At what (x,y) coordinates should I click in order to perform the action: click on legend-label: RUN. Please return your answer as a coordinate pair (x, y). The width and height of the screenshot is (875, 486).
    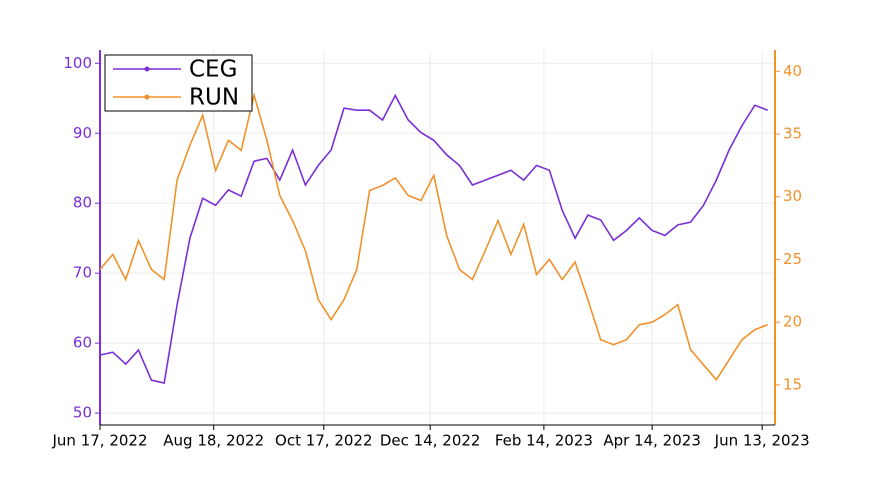
    Looking at the image, I should click on (214, 98).